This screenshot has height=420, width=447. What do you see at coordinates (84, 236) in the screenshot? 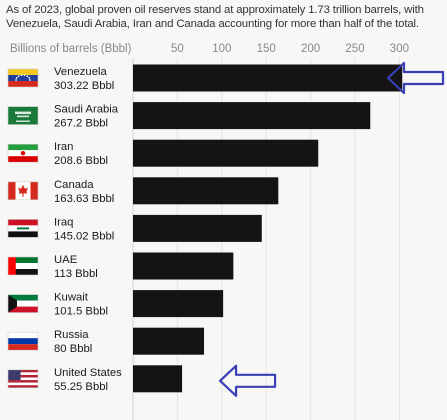
I see `value-label-iraq: 145.02 Bbbl` at bounding box center [84, 236].